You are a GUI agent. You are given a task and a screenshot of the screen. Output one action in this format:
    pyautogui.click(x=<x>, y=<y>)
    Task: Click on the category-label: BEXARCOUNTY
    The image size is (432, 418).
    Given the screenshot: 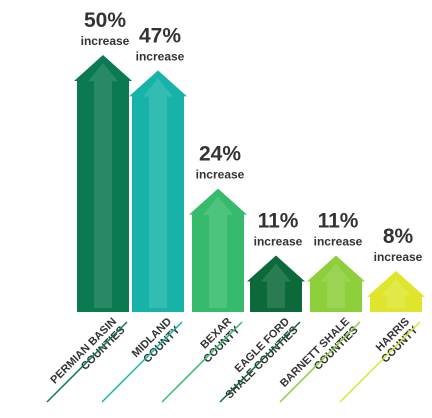 What is the action you would take?
    pyautogui.click(x=218, y=340)
    